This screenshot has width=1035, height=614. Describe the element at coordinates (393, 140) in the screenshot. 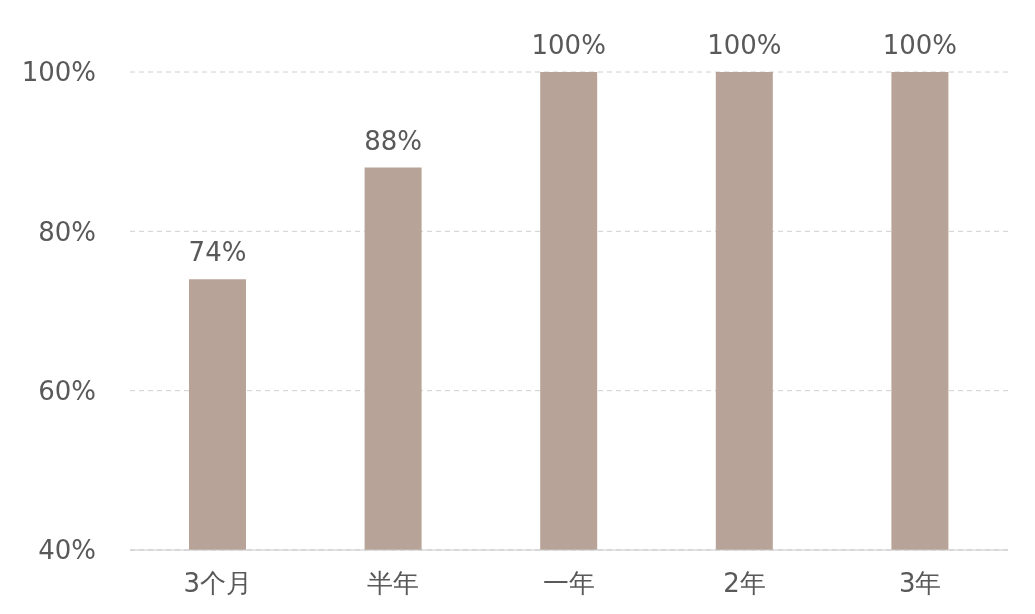

I see `data-label: 88%` at that location.